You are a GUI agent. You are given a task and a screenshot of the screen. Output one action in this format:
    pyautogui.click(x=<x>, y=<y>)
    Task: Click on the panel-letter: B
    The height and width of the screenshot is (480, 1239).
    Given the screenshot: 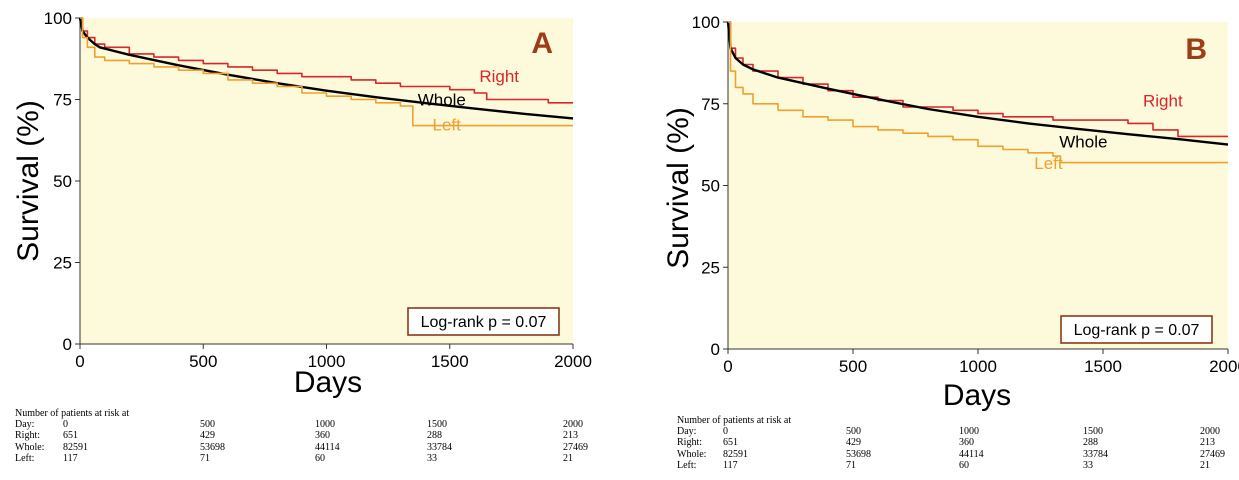 What is the action you would take?
    pyautogui.click(x=1196, y=49)
    